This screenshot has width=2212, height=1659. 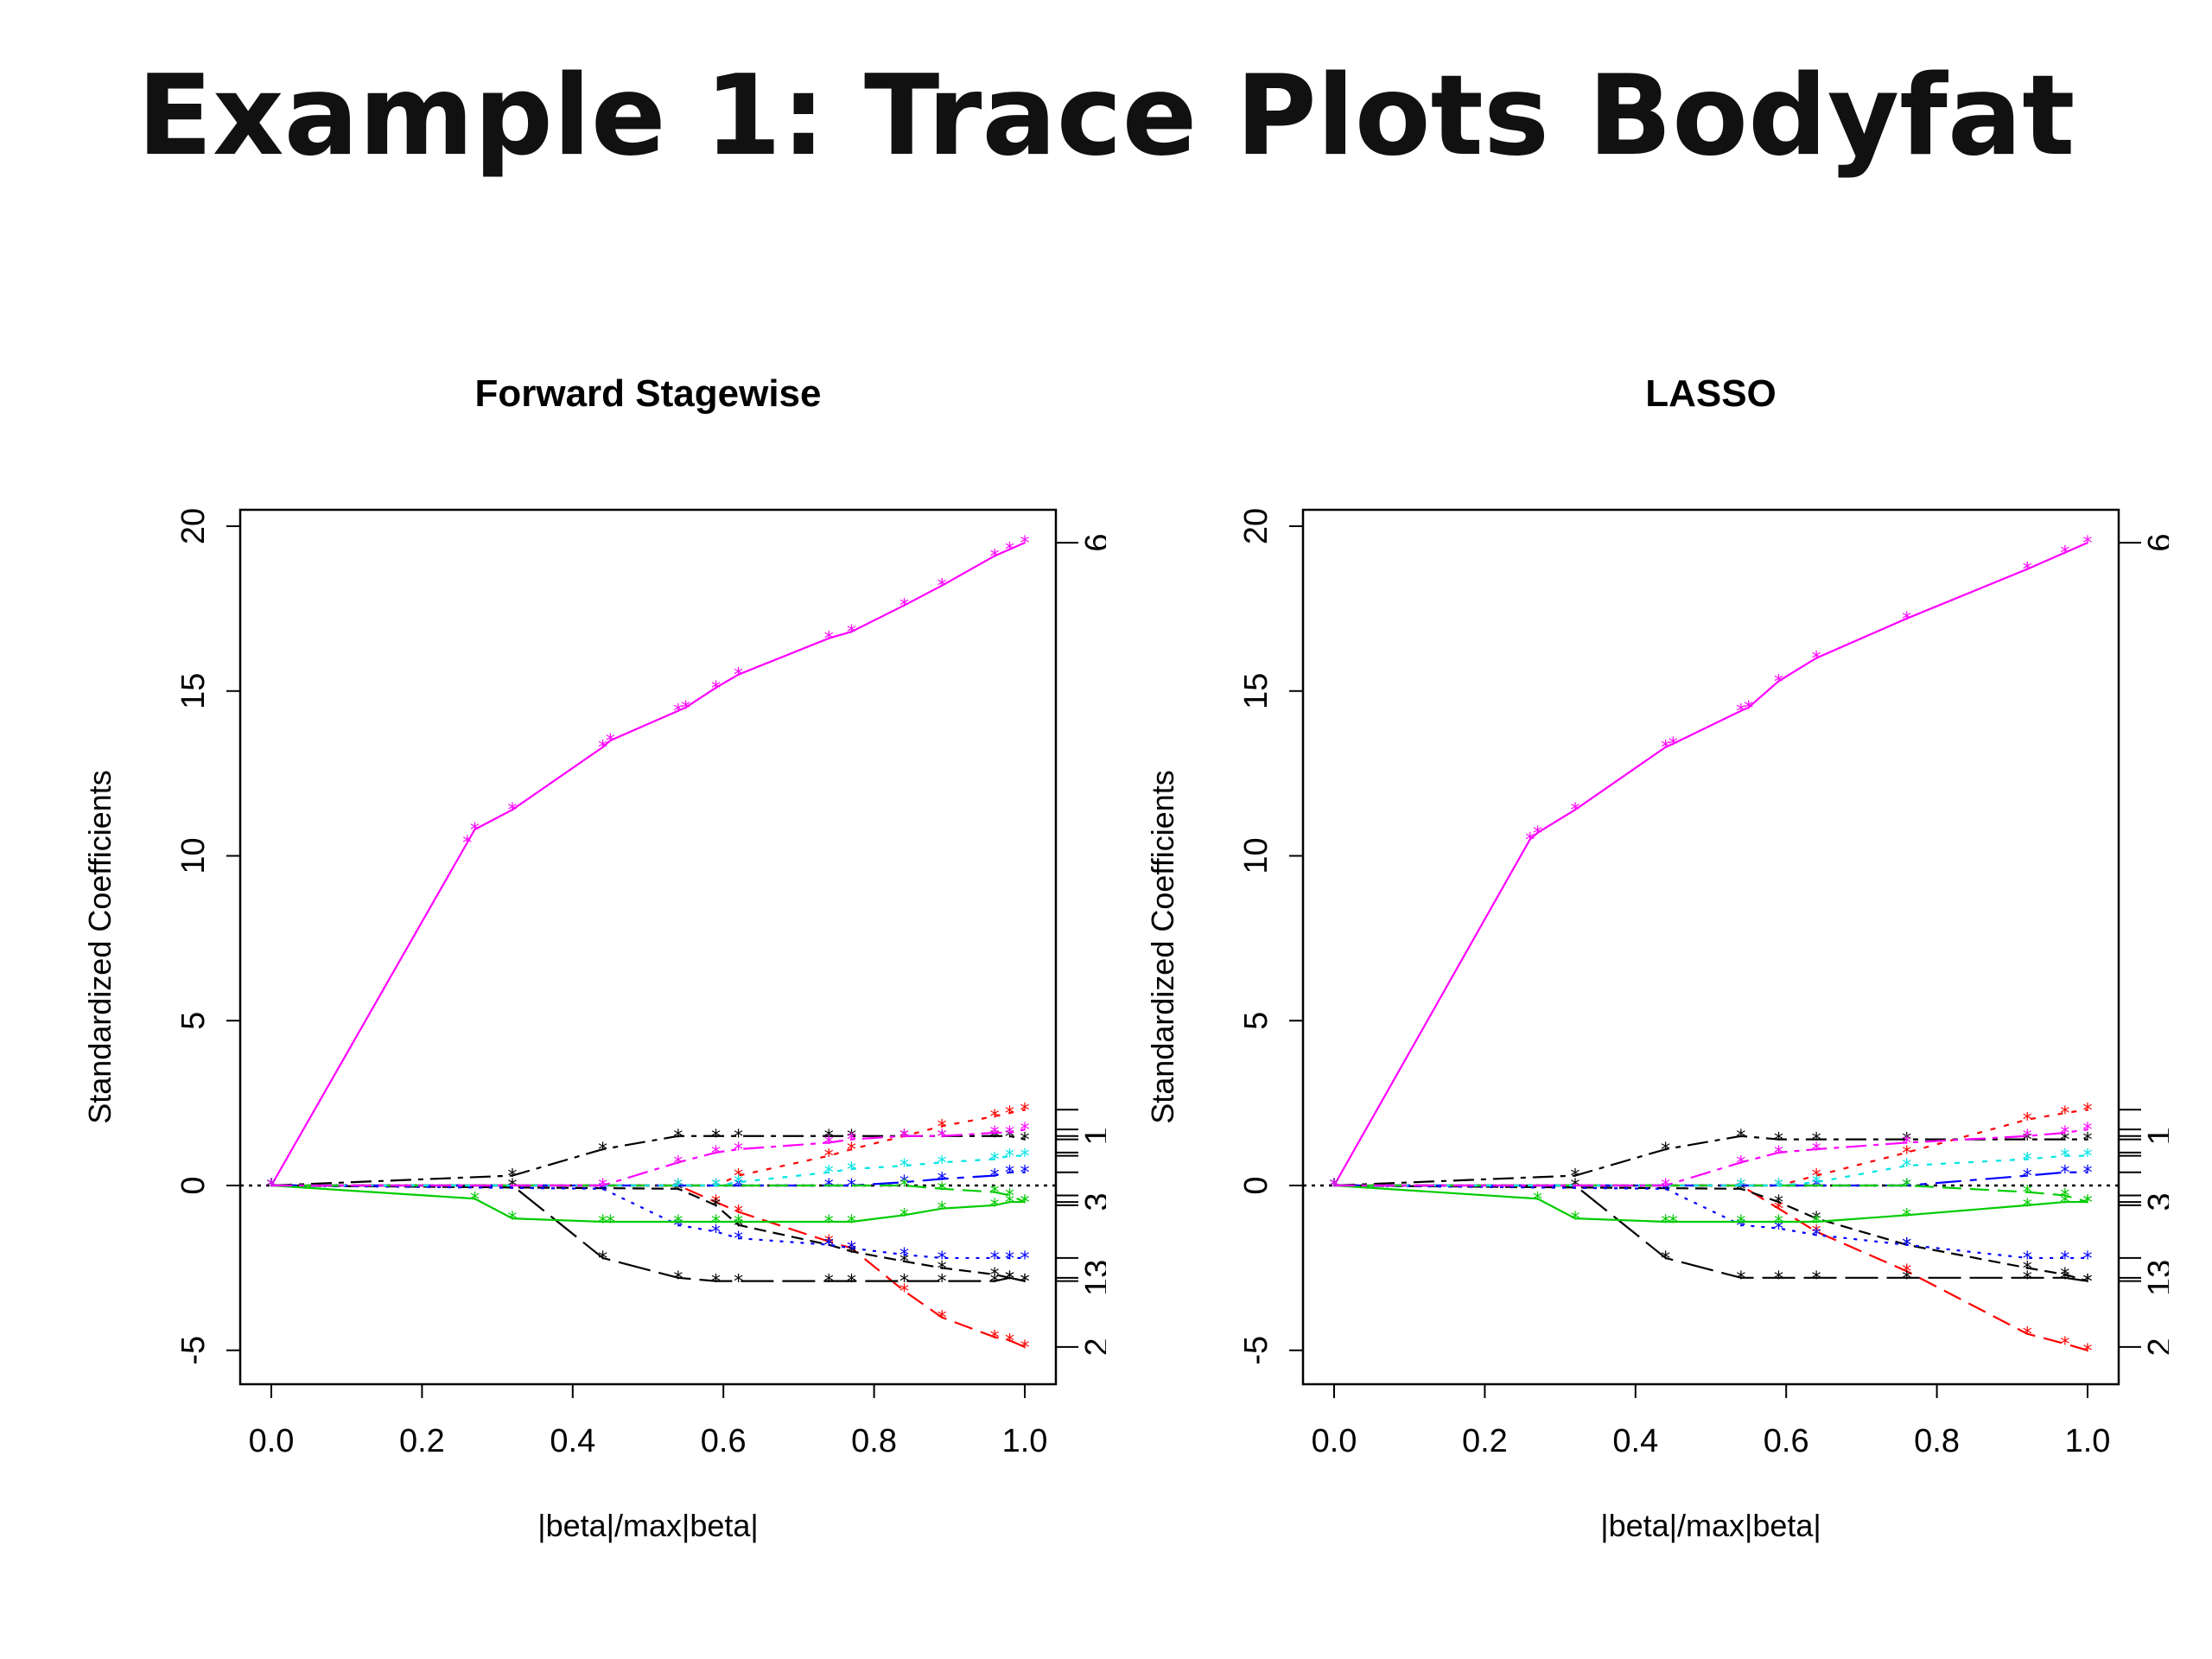 I want to click on x-axis-label: |beta|/max|beta|, so click(x=648, y=1525).